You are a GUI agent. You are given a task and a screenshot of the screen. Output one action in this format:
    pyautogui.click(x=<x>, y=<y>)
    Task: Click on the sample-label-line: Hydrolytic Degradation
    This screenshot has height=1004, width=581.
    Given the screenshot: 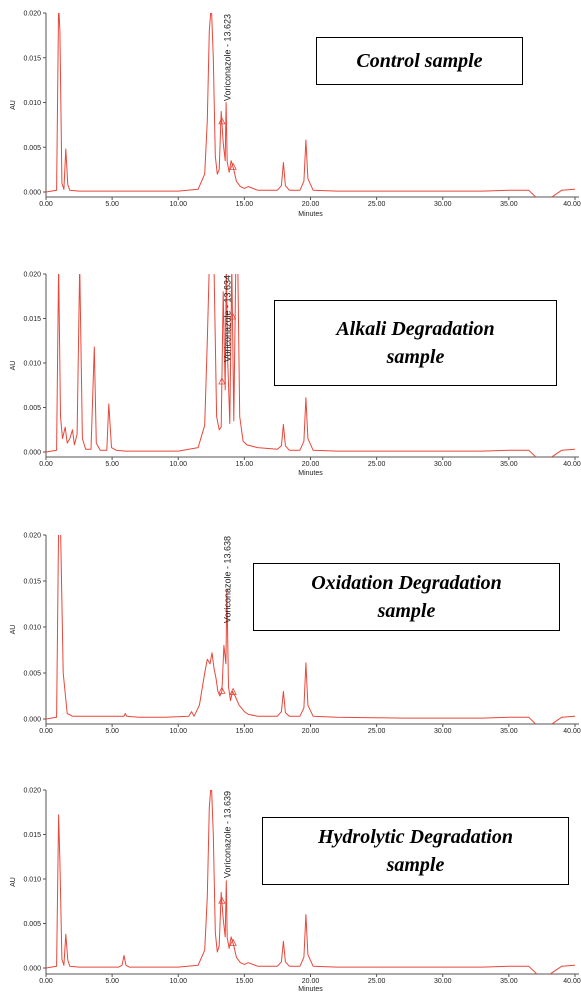 What is the action you would take?
    pyautogui.click(x=415, y=837)
    